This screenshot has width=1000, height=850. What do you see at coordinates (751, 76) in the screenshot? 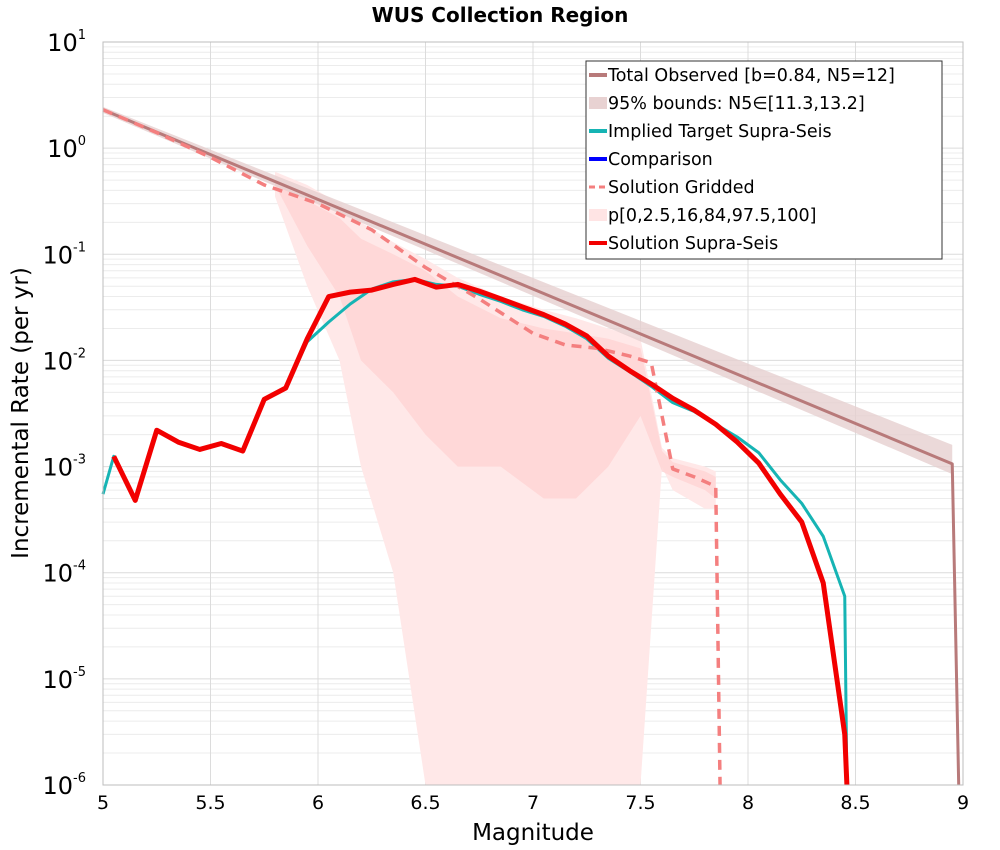
I see `legend-label: Total Observed [b=0.84, N5=12]` at bounding box center [751, 76].